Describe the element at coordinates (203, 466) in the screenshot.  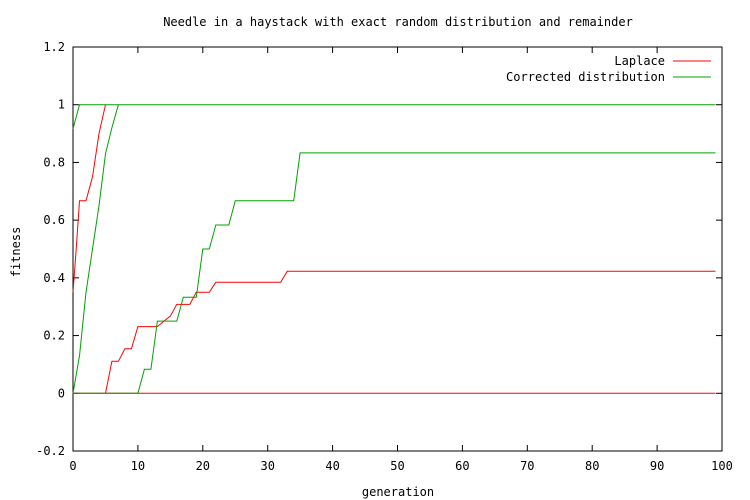
I see `x-tick-label: 20` at that location.